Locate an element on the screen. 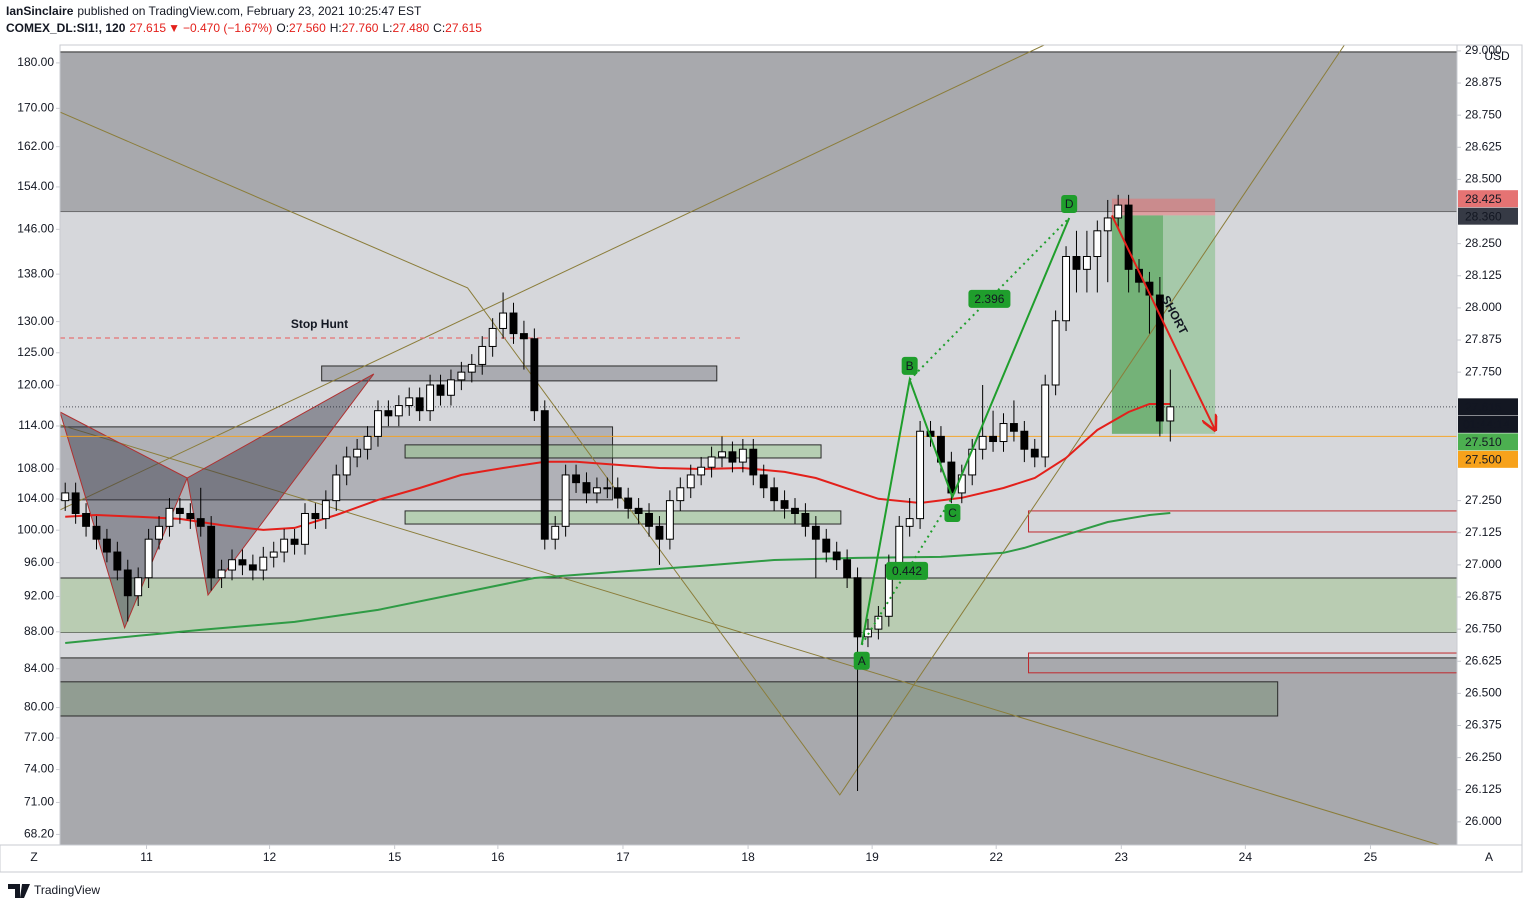 The image size is (1528, 909). x-tick-label: 17 is located at coordinates (623, 857).